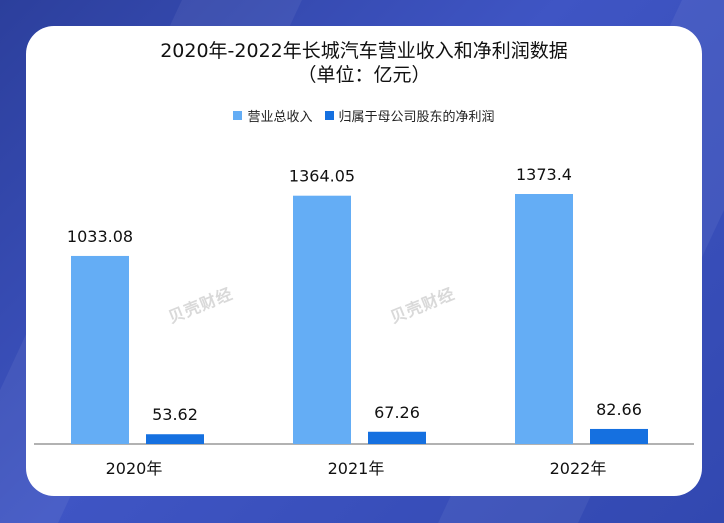 This screenshot has width=724, height=523. I want to click on x-tick-label-0: 2020年, so click(134, 468).